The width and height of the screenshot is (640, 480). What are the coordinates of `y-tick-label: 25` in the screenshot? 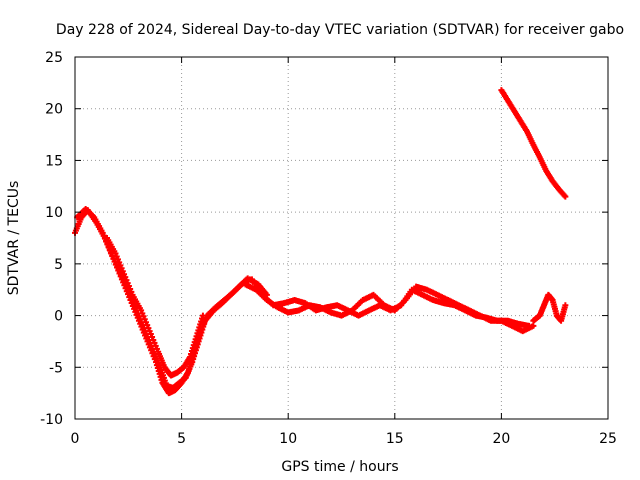 It's located at (54, 58).